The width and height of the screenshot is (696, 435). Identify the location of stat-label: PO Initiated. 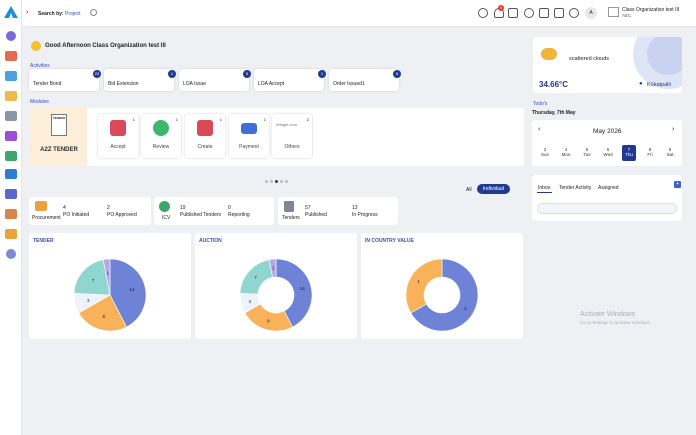
(76, 215).